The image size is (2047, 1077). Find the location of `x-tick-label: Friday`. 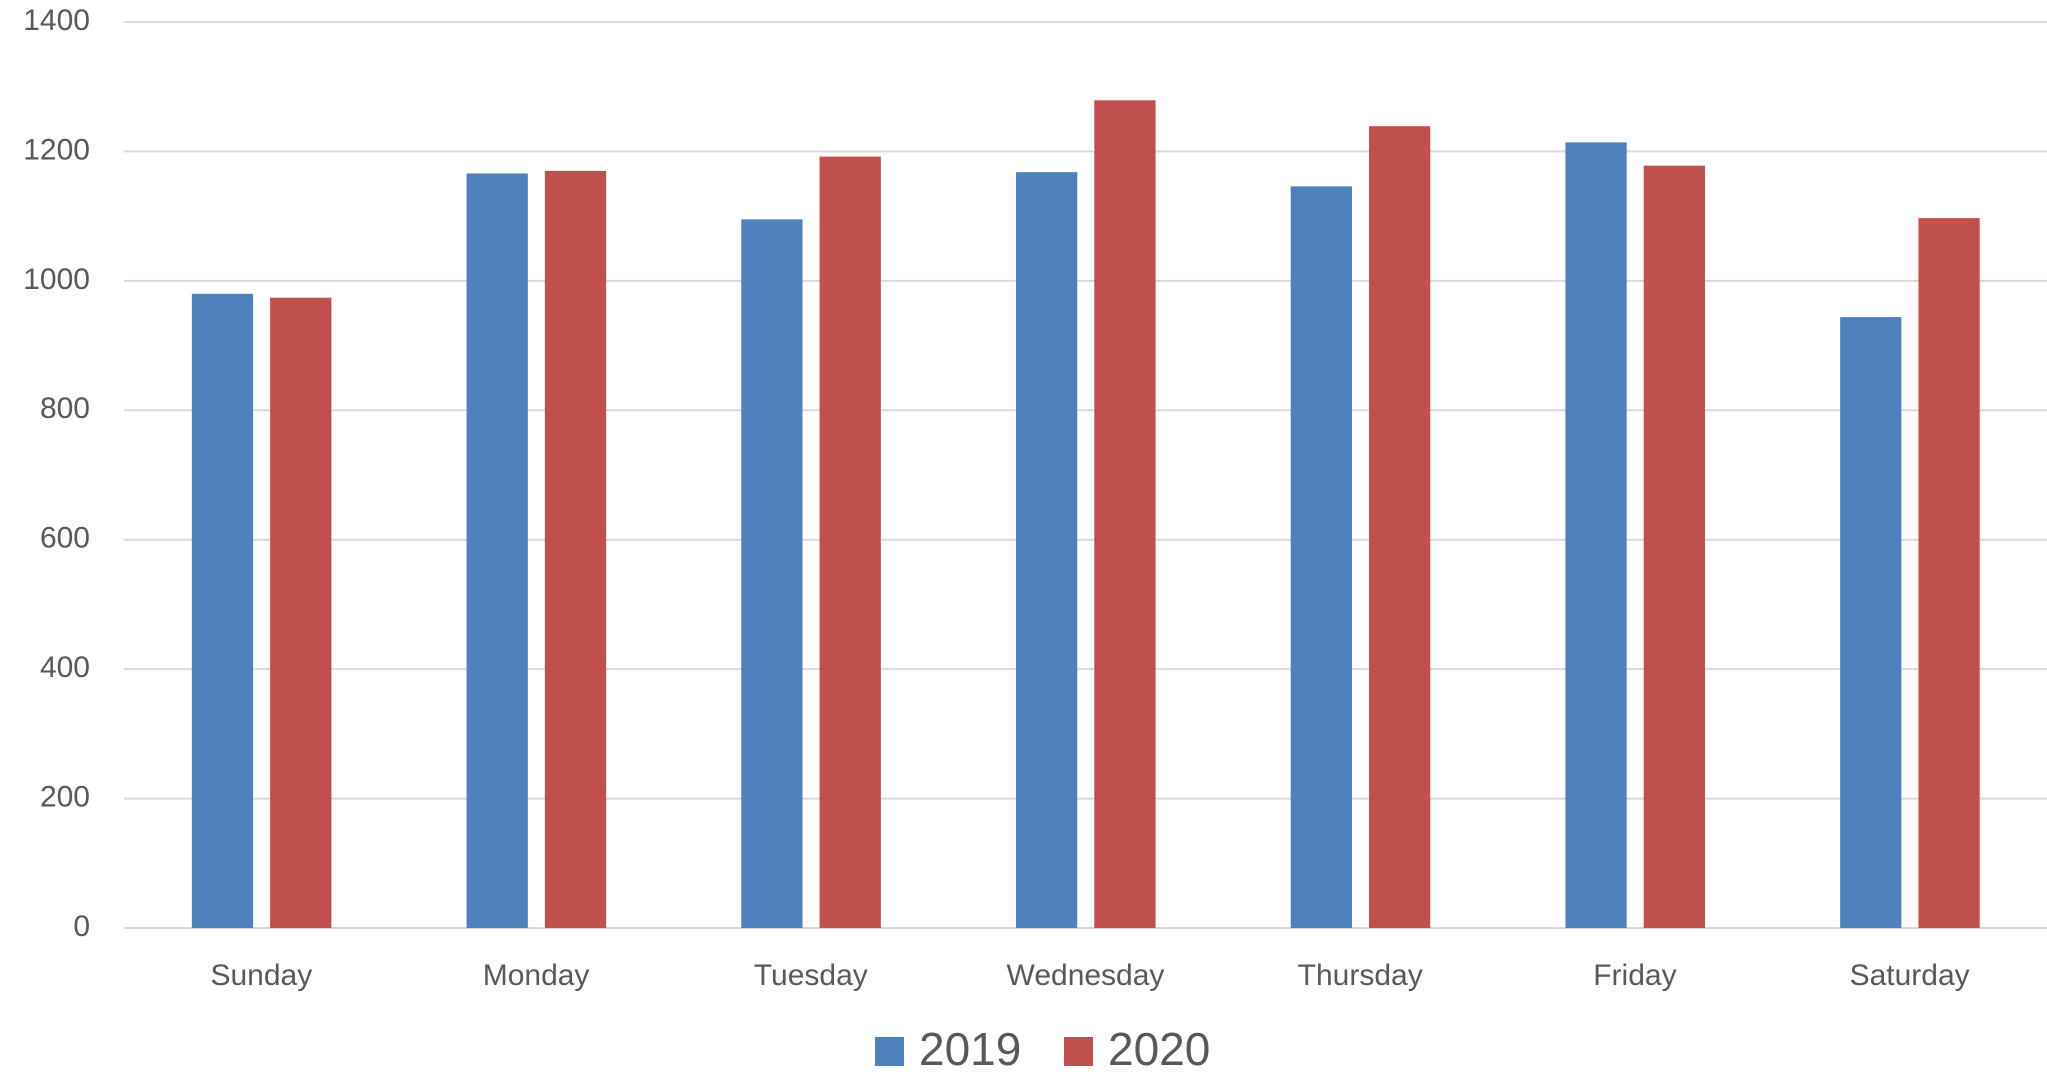

x-tick-label: Friday is located at coordinates (1634, 975).